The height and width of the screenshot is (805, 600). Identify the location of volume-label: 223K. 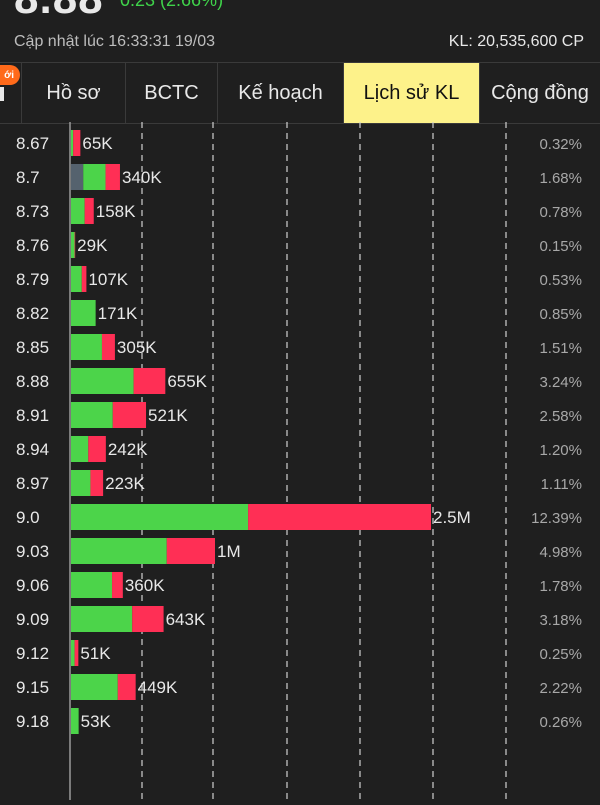
(125, 483).